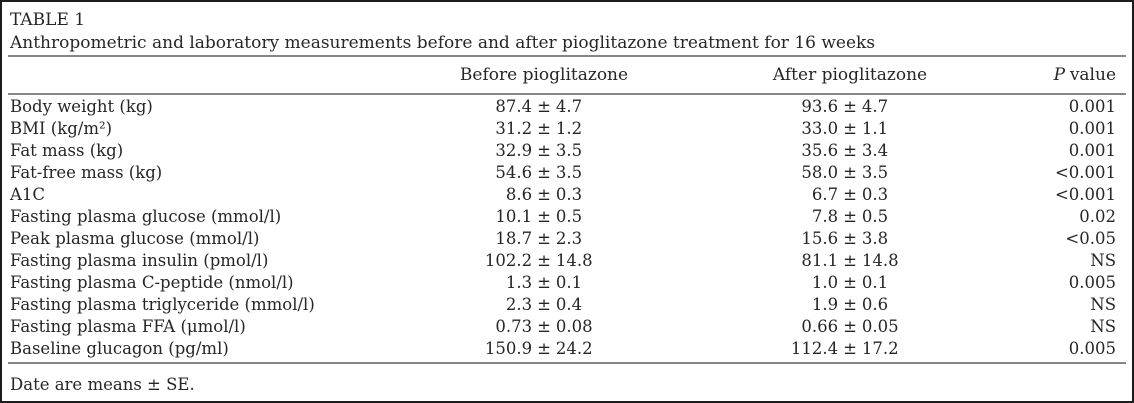 This screenshot has width=1134, height=403. Describe the element at coordinates (875, 304) in the screenshot. I see `after-se: 0.6` at that location.